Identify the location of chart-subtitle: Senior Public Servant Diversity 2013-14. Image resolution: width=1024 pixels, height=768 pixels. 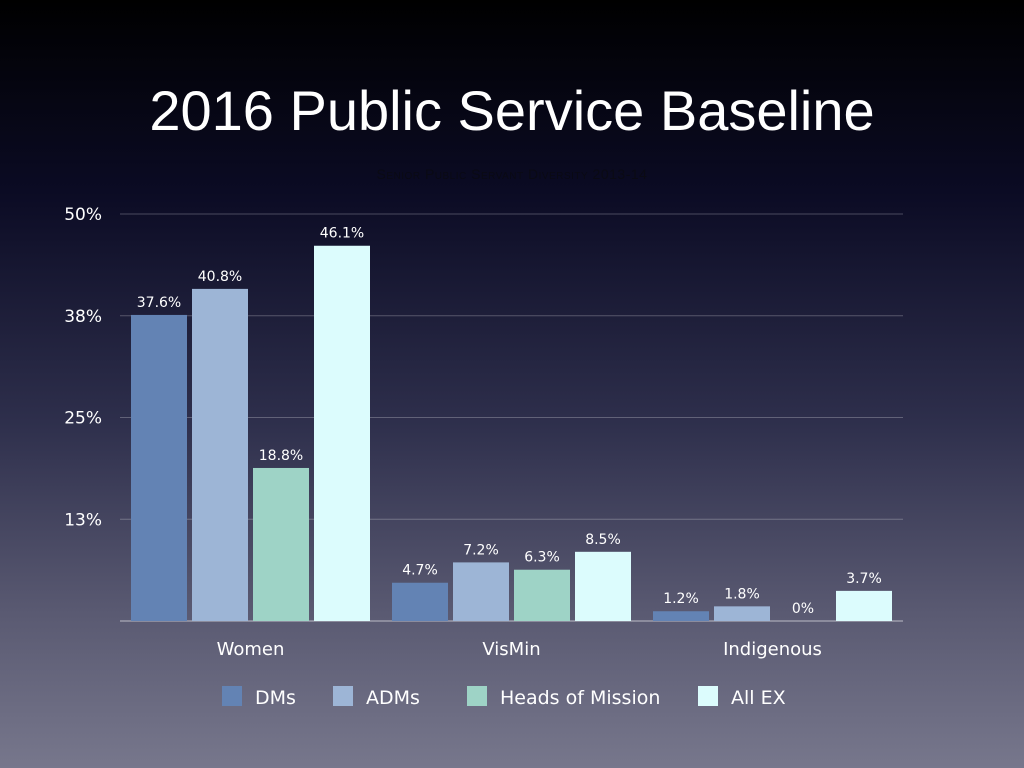
(512, 174).